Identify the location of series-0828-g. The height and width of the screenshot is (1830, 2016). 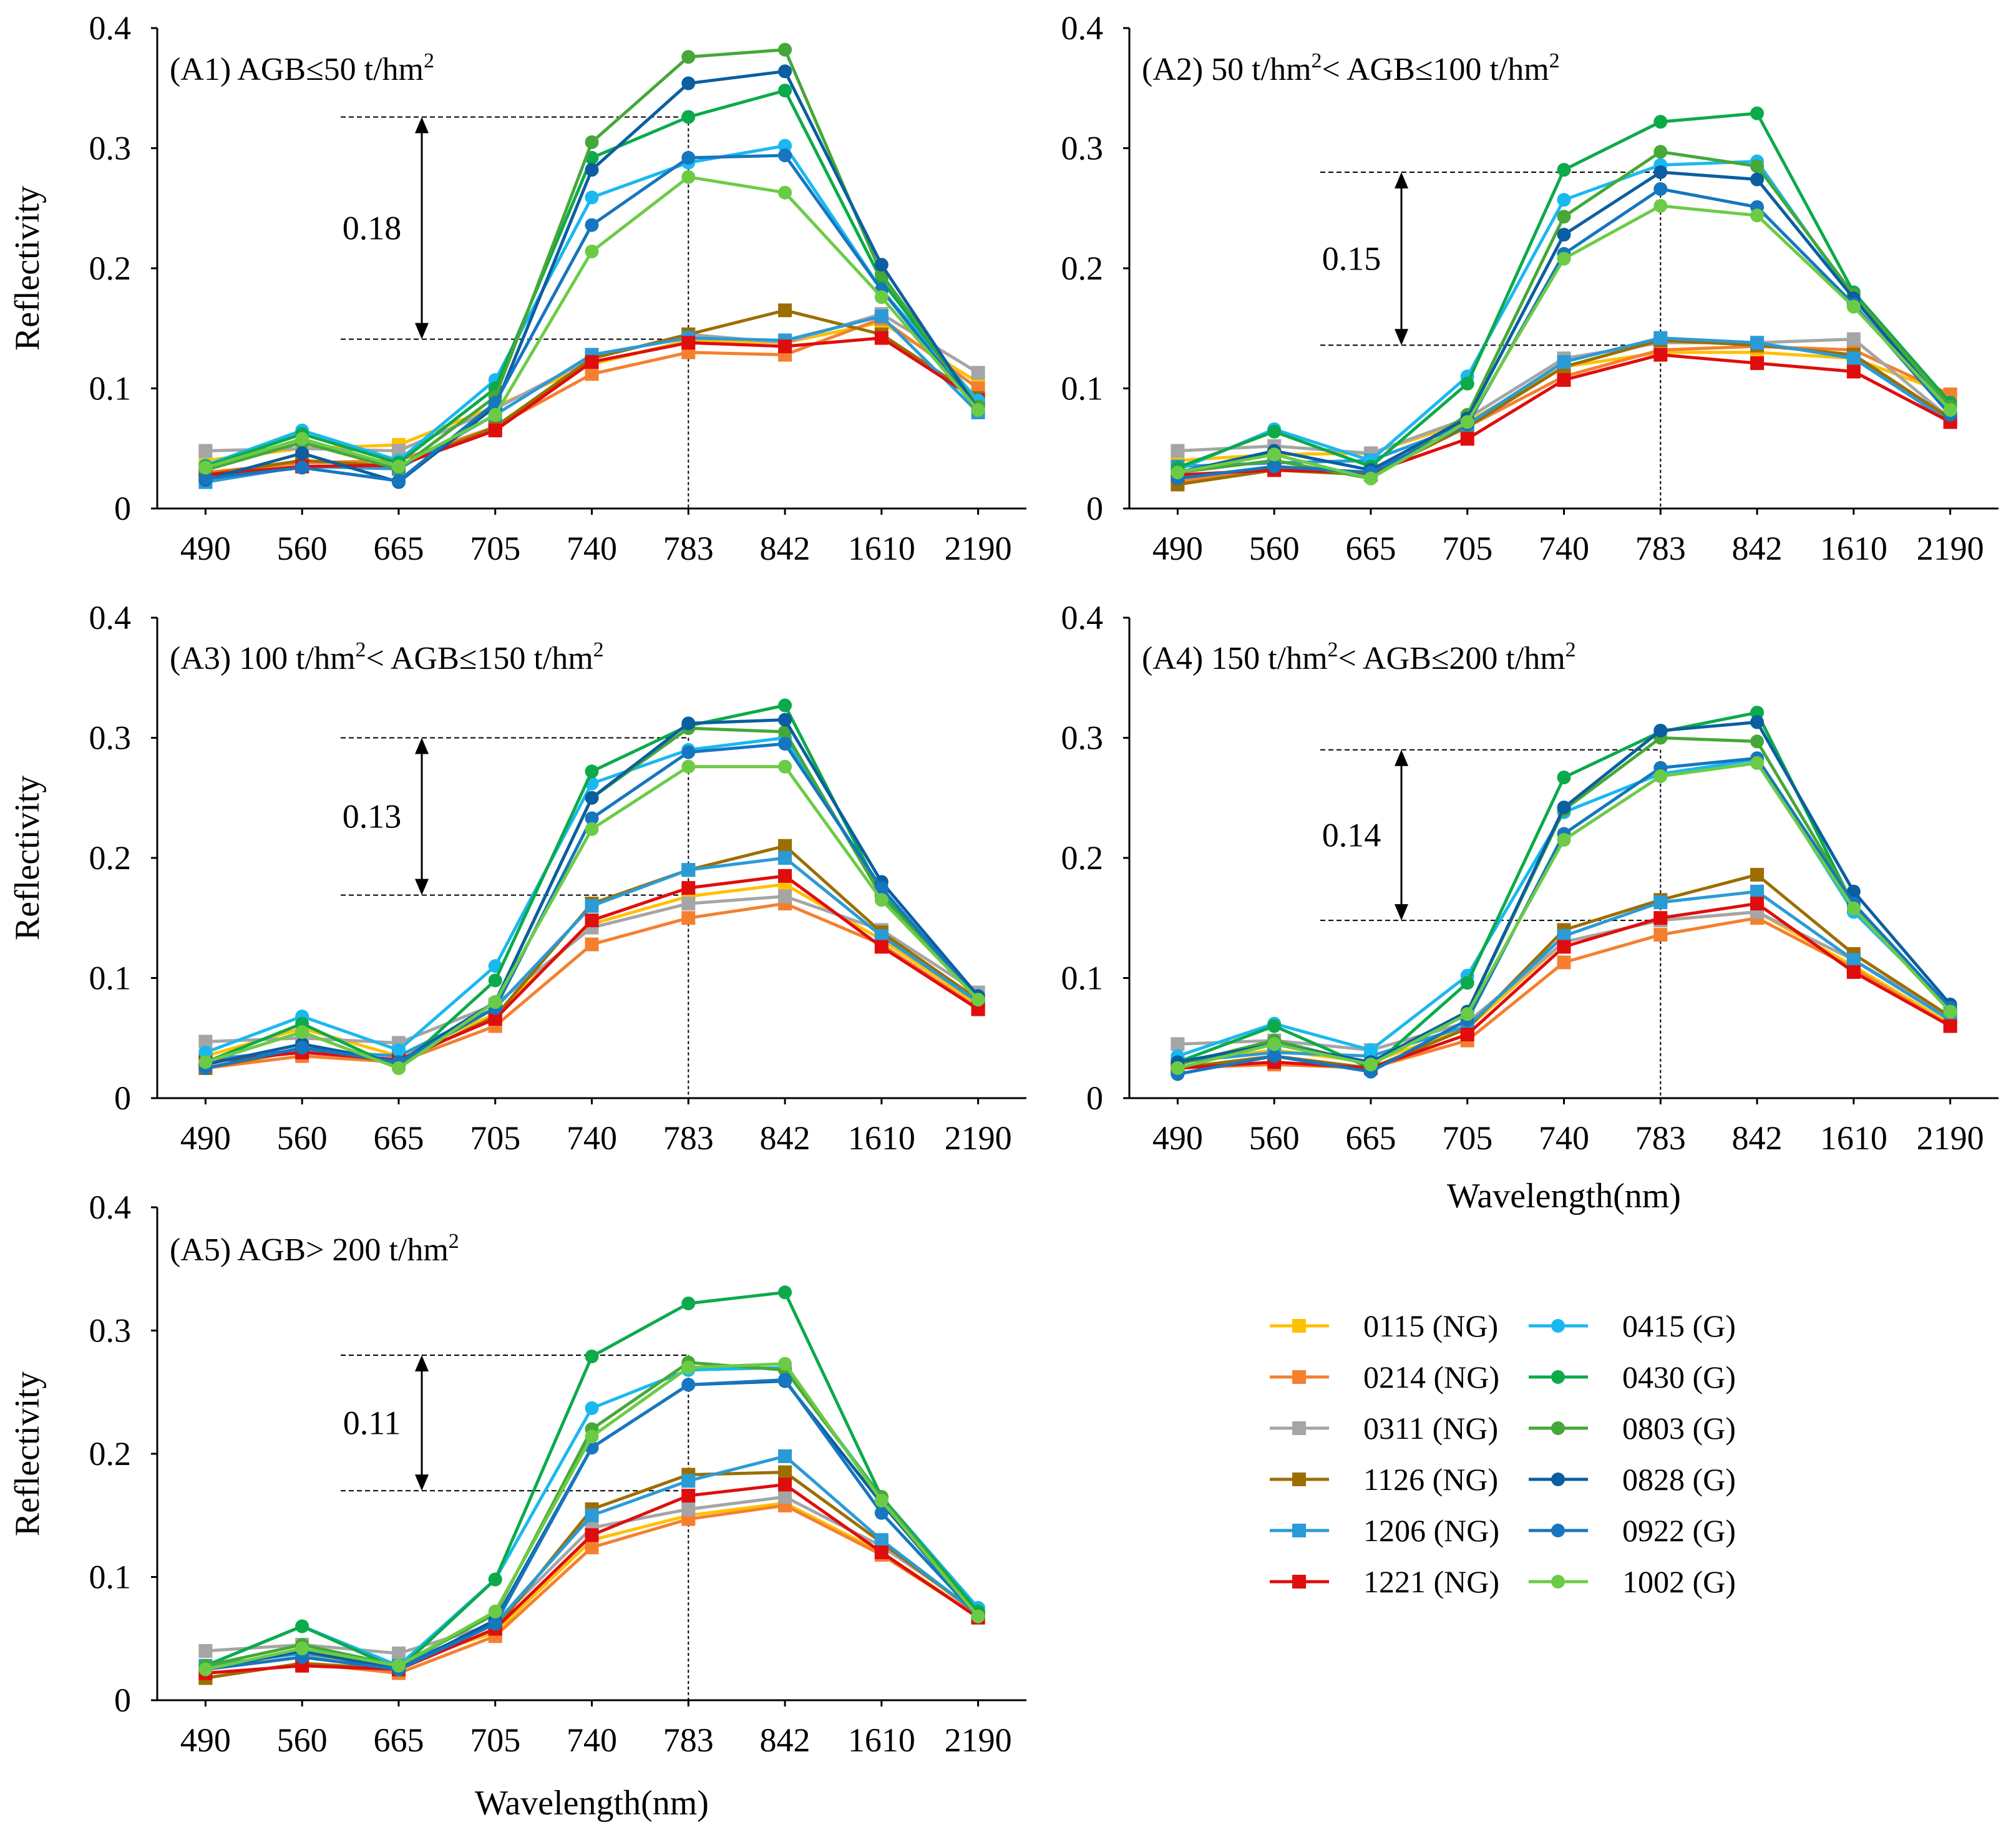
(1564, 892).